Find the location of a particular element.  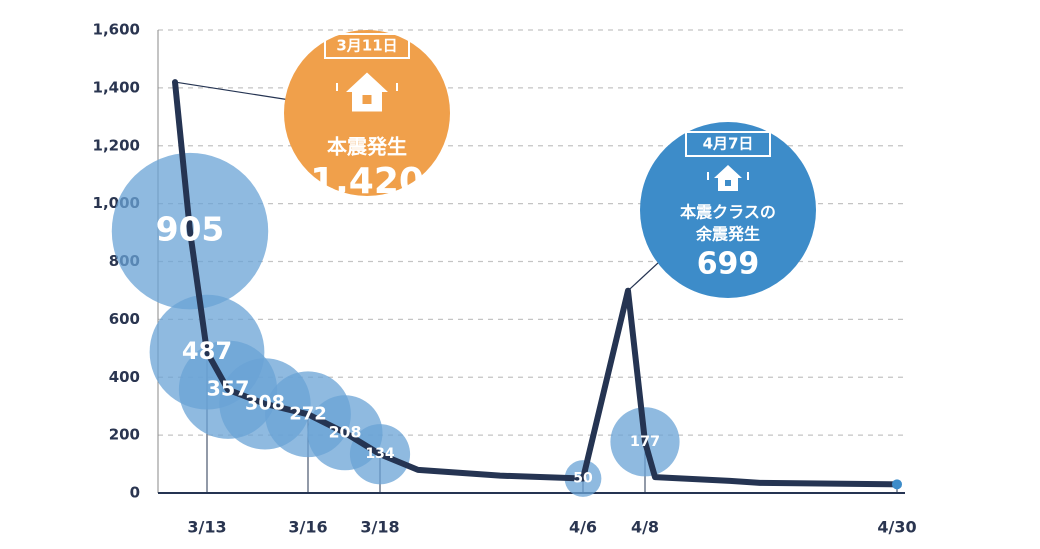

callout-text: 本震クラスの is located at coordinates (728, 212).